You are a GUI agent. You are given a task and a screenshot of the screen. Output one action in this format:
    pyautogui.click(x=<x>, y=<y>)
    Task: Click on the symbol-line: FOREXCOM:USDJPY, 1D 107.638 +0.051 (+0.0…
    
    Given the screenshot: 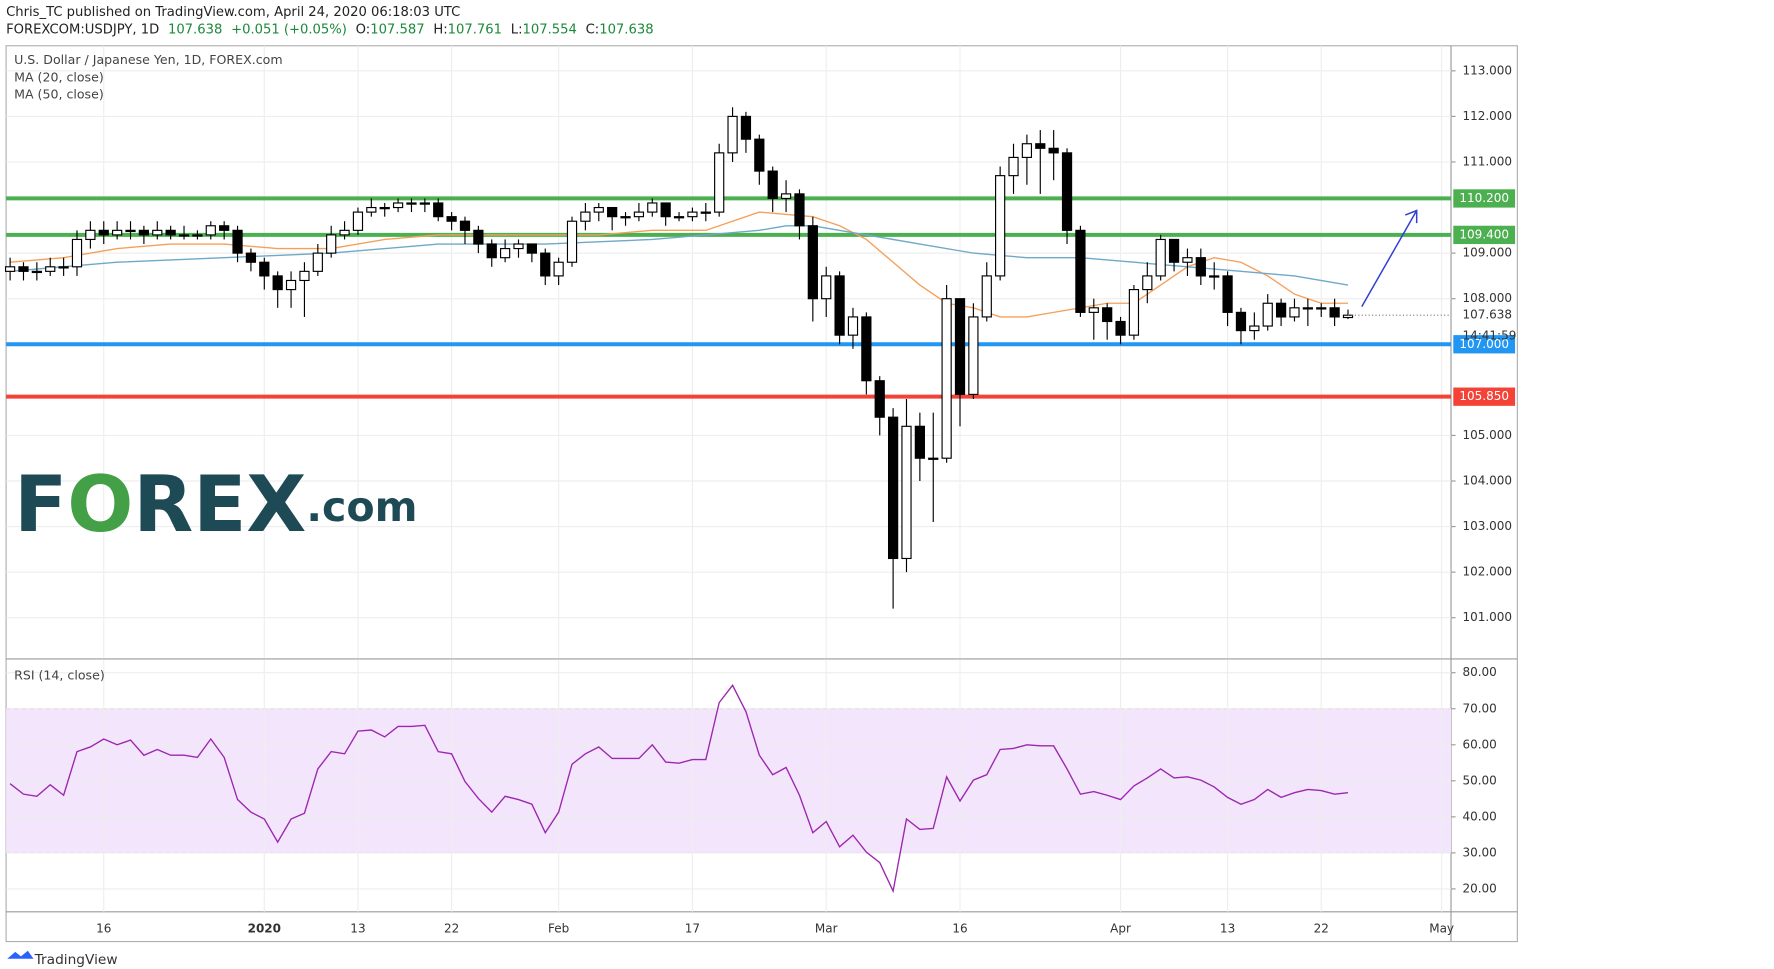 What is the action you would take?
    pyautogui.click(x=329, y=29)
    